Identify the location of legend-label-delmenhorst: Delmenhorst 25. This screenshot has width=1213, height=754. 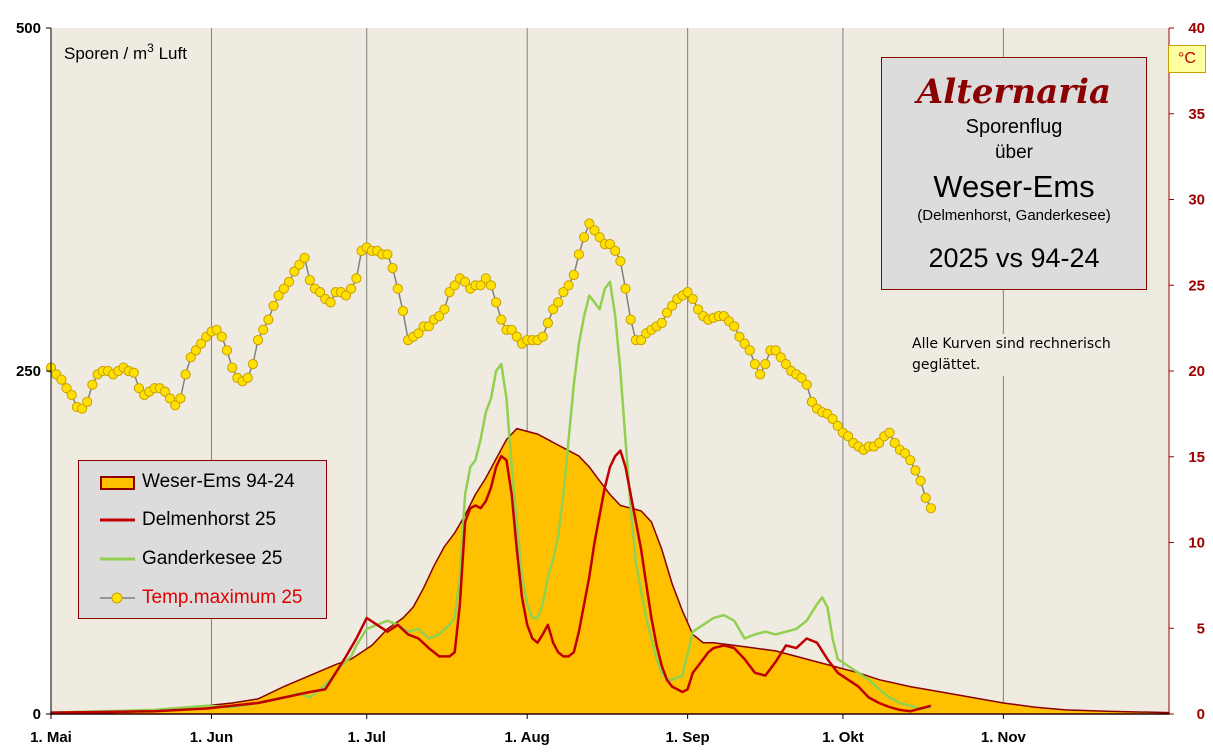
(209, 519).